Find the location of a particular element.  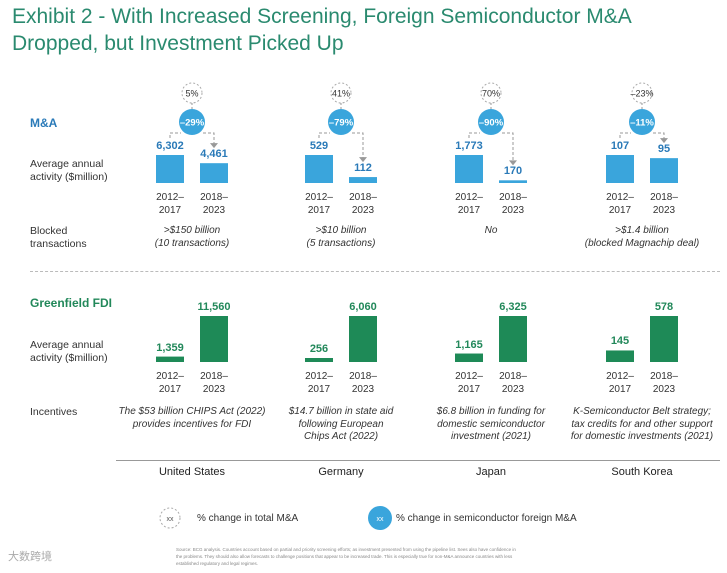

blocked-label: Blocked transactions is located at coordinates (58, 237).